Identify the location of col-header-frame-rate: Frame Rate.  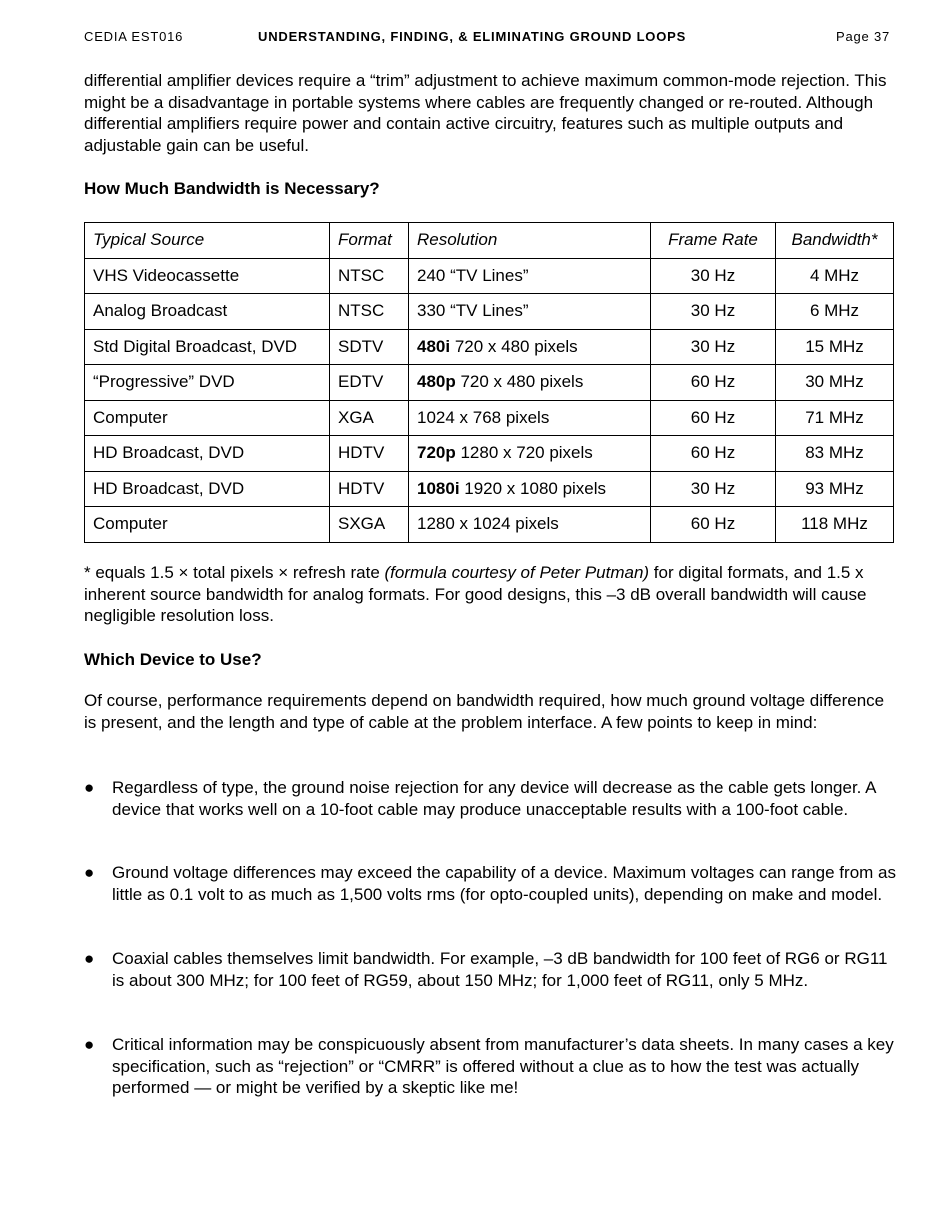
(713, 240).